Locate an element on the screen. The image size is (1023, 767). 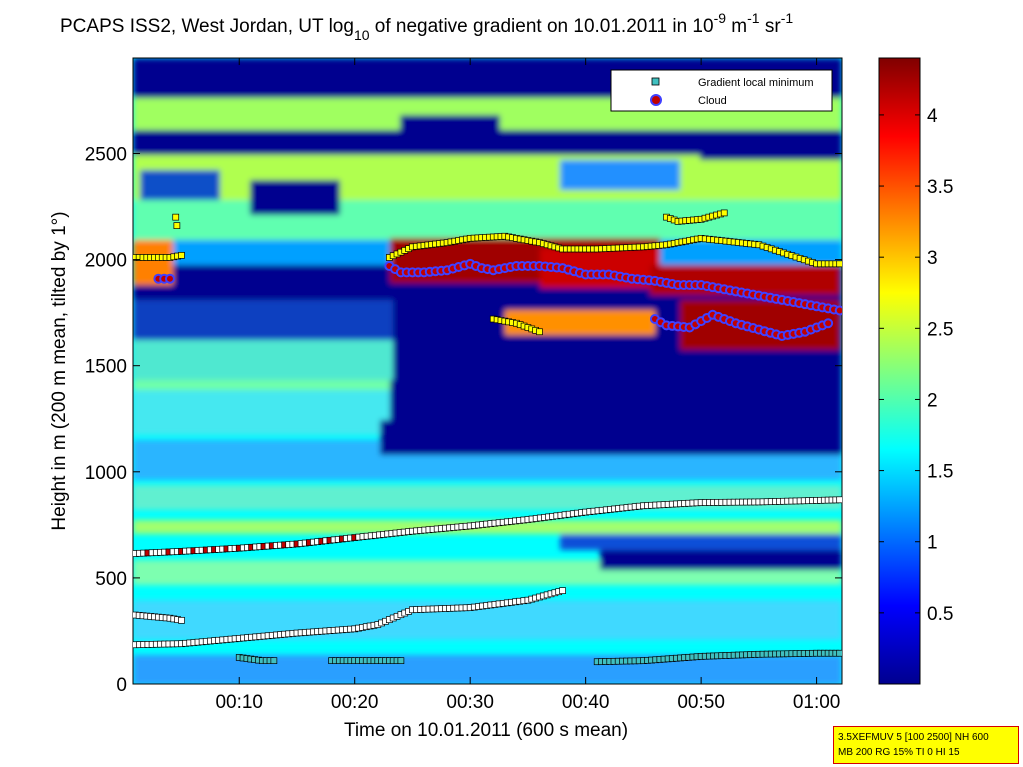
x-tick-label: 00:10 is located at coordinates (239, 702).